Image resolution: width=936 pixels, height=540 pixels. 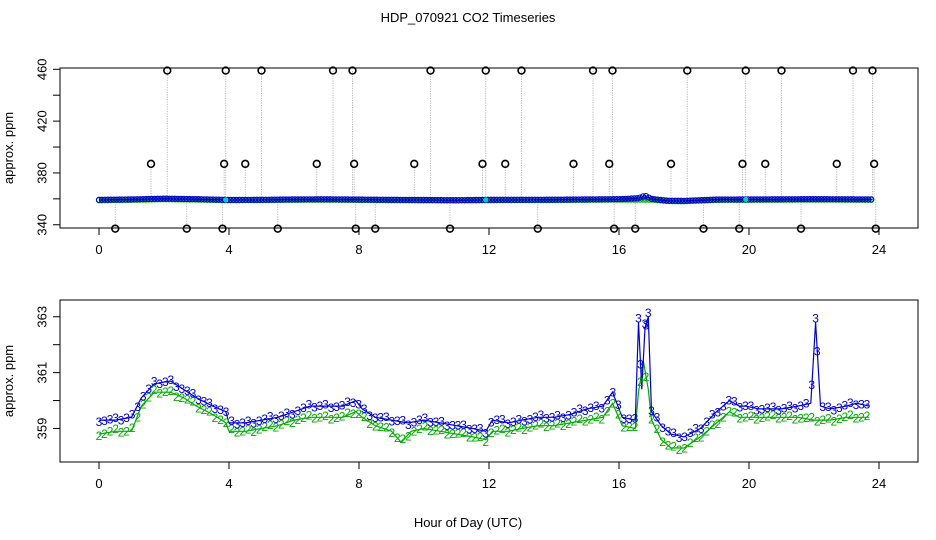 What do you see at coordinates (403, 421) in the screenshot?
I see `marker-series-3-55: 3` at bounding box center [403, 421].